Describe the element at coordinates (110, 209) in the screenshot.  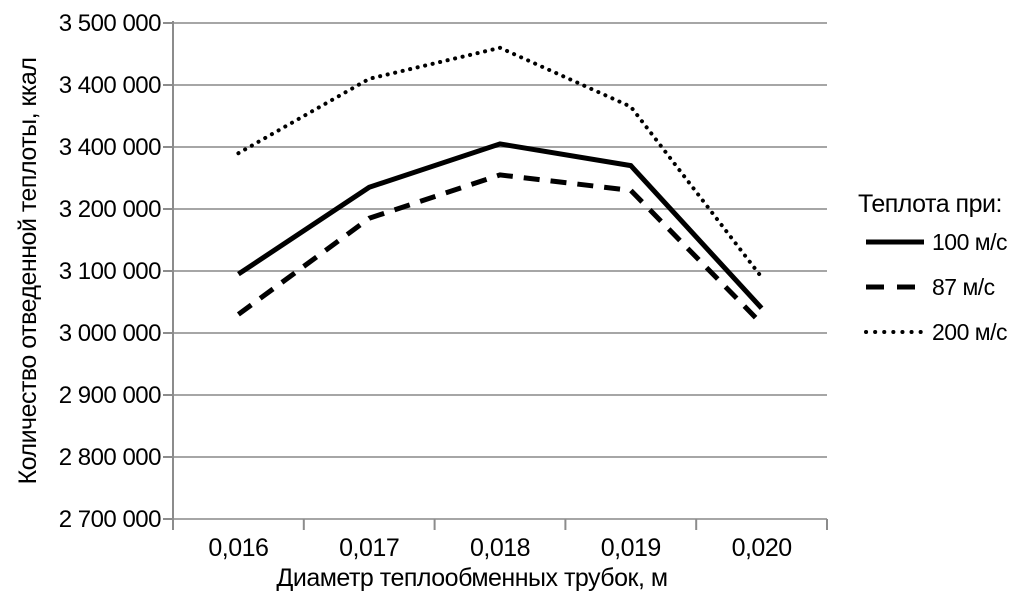
I see `y-tick-label: 3 200 000` at that location.